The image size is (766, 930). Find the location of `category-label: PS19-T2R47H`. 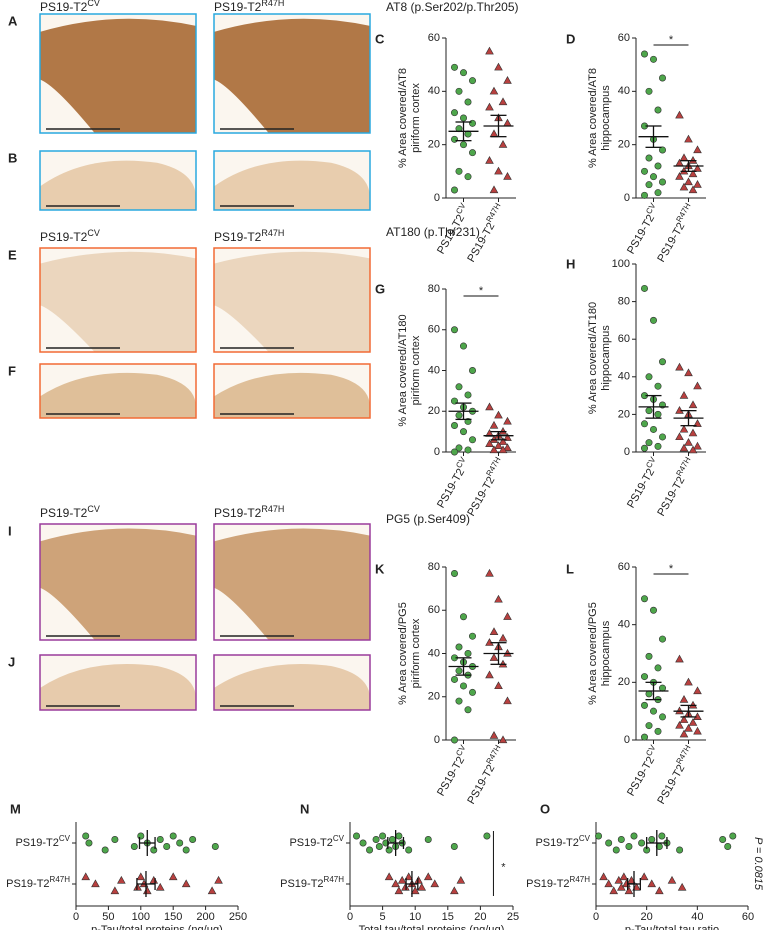

category-label: PS19-T2R47H is located at coordinates (485, 486).